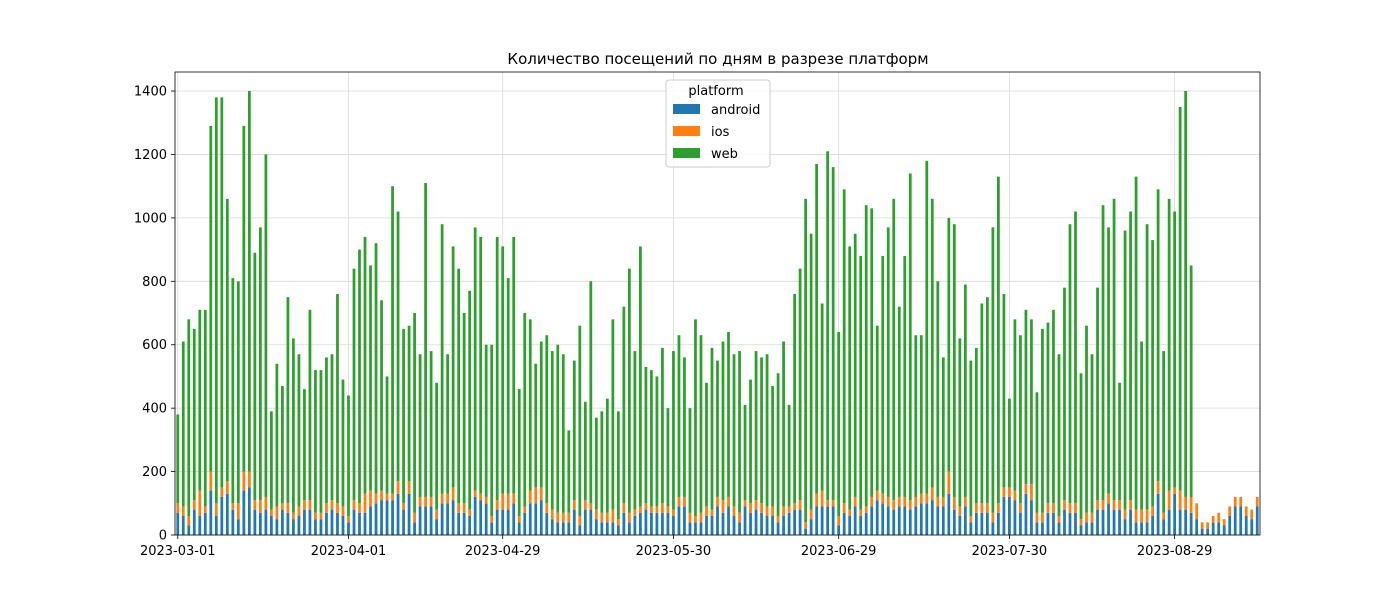 Image resolution: width=1400 pixels, height=604 pixels. What do you see at coordinates (686, 153) in the screenshot?
I see `legend-swatch-web` at bounding box center [686, 153].